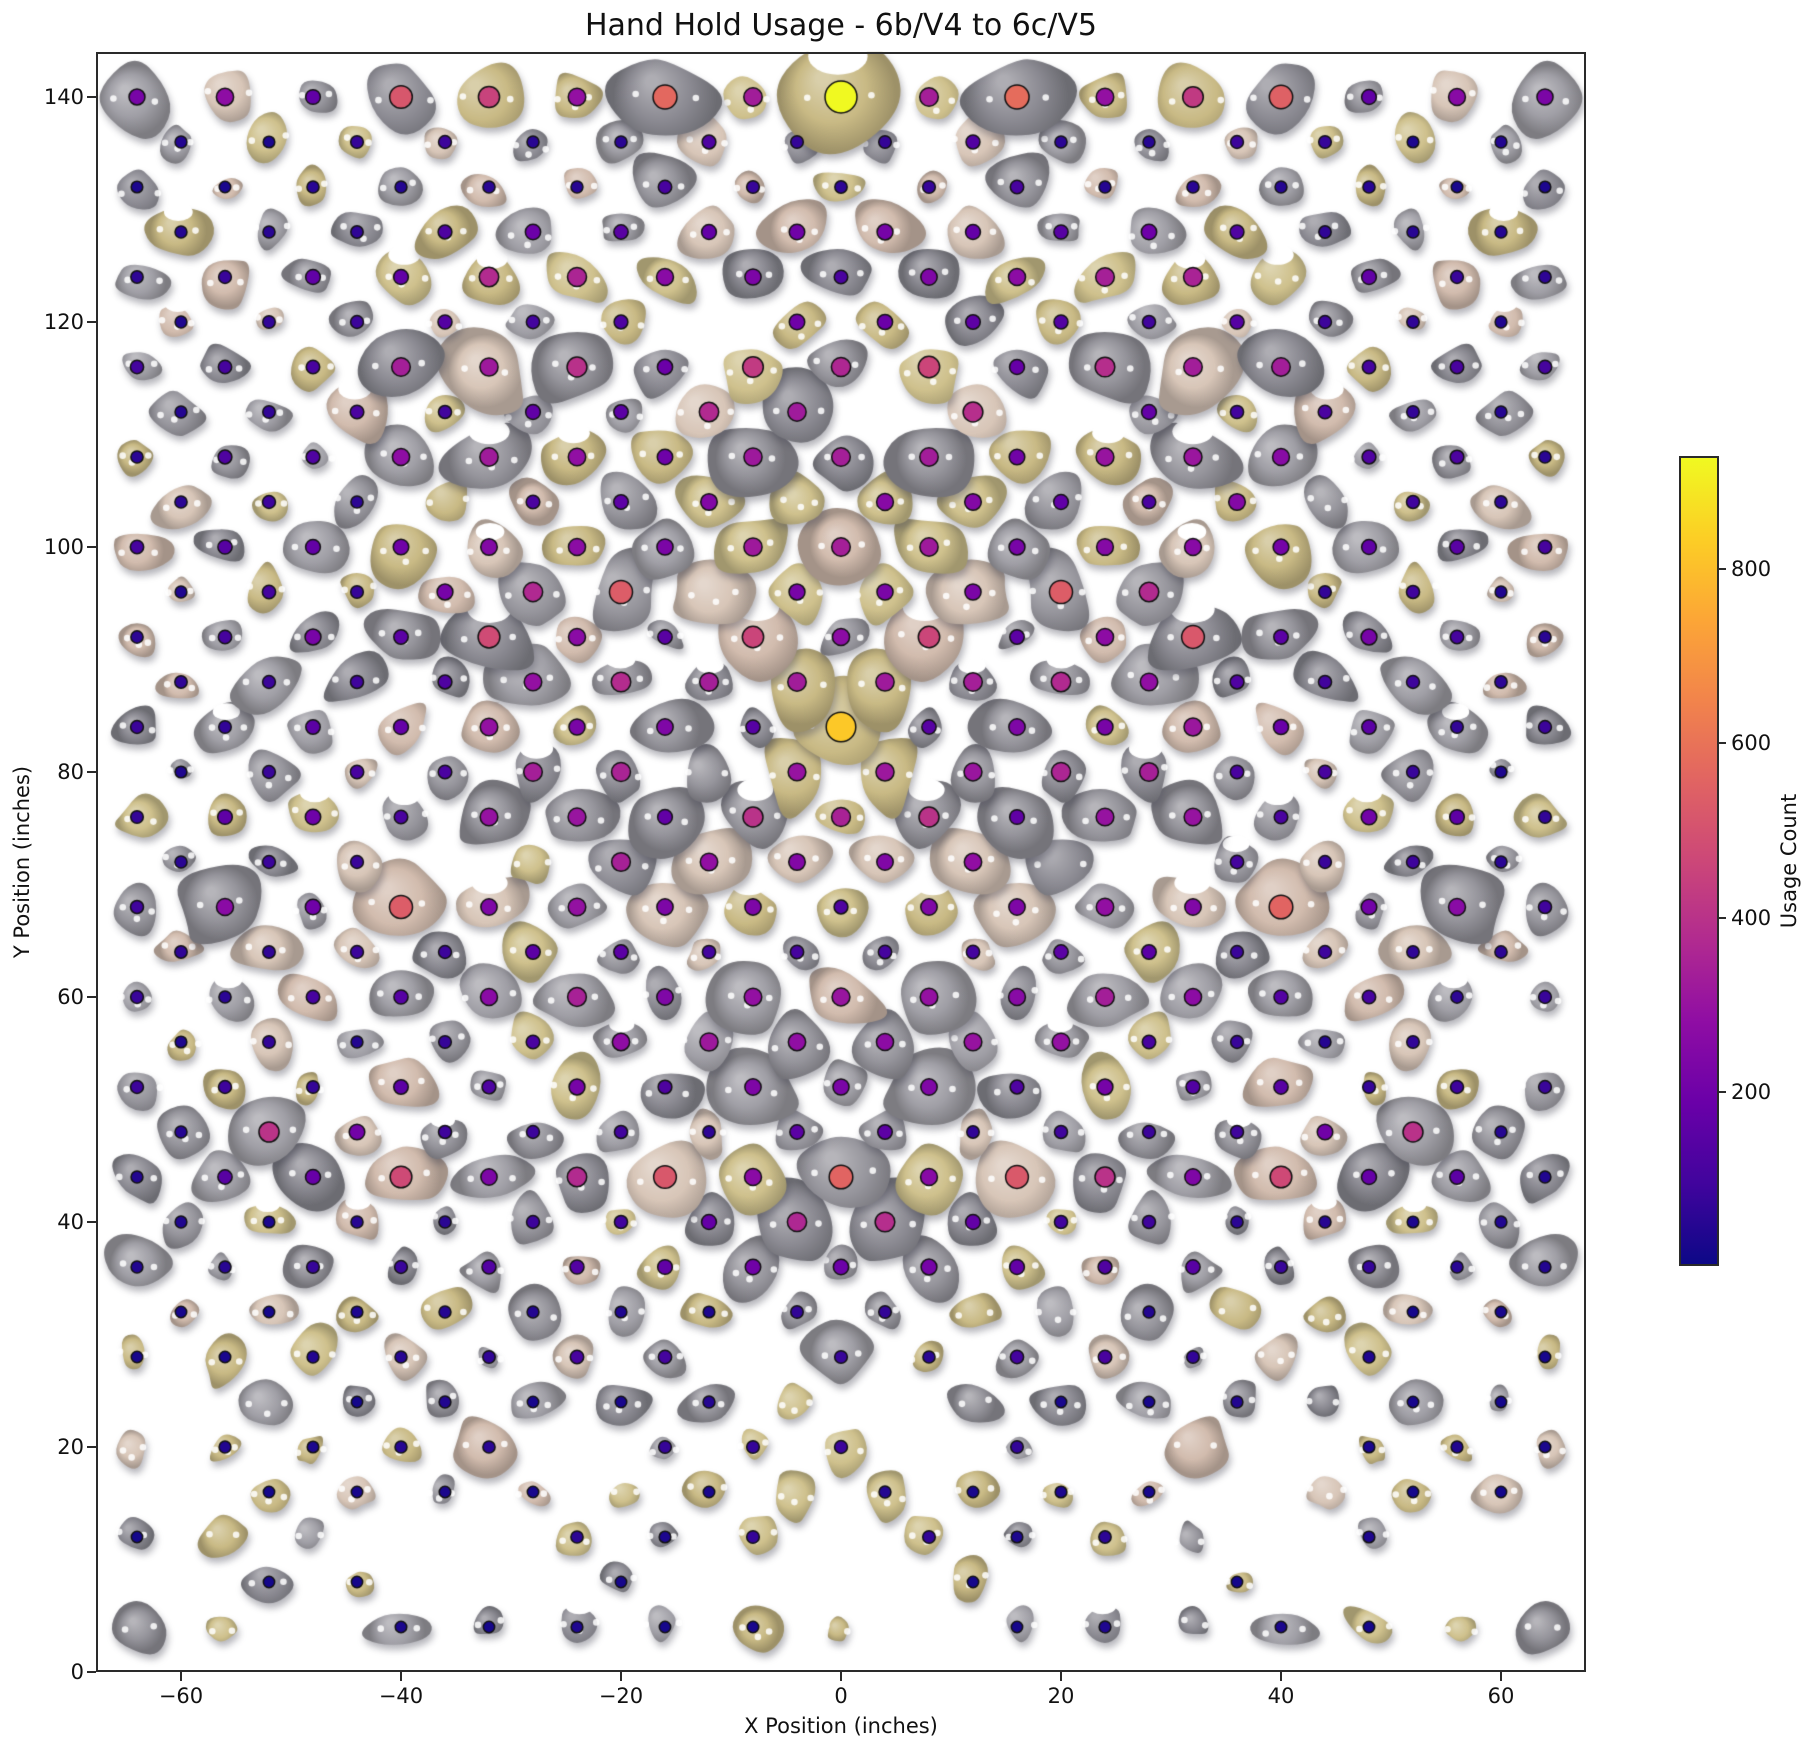  What do you see at coordinates (1751, 917) in the screenshot?
I see `colorbar-tick-label: 400` at bounding box center [1751, 917].